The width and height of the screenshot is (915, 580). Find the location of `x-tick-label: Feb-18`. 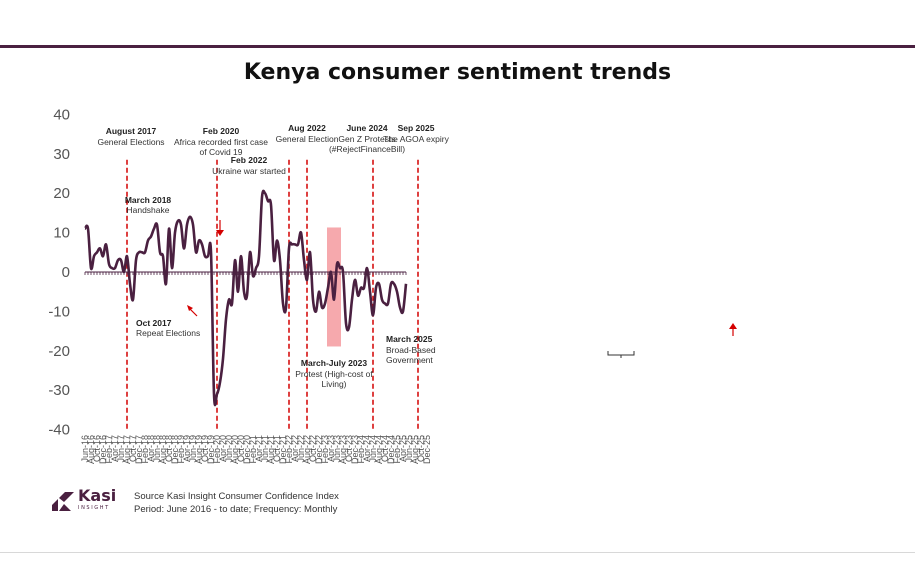

x-tick-label: Feb-18 is located at coordinates (145, 449).